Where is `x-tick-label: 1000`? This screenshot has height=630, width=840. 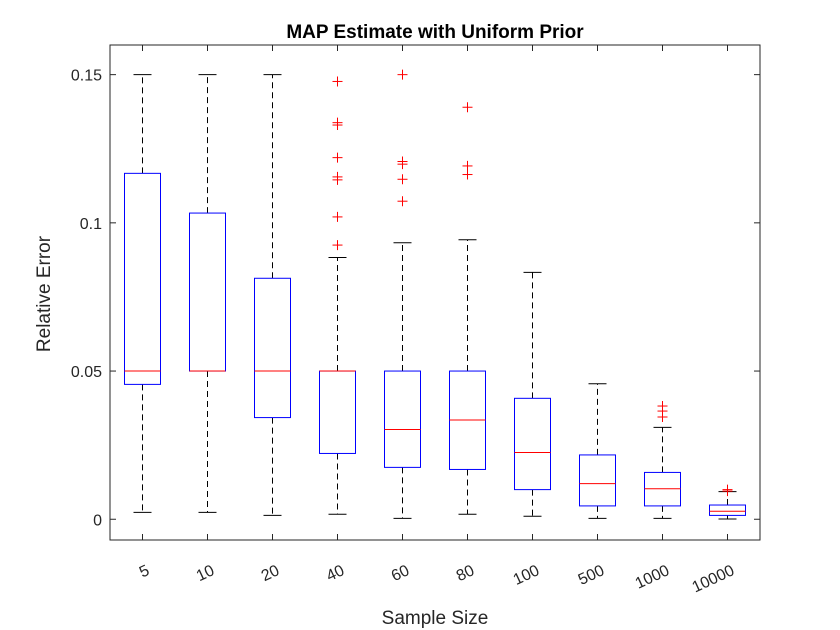 x-tick-label: 1000 is located at coordinates (653, 577).